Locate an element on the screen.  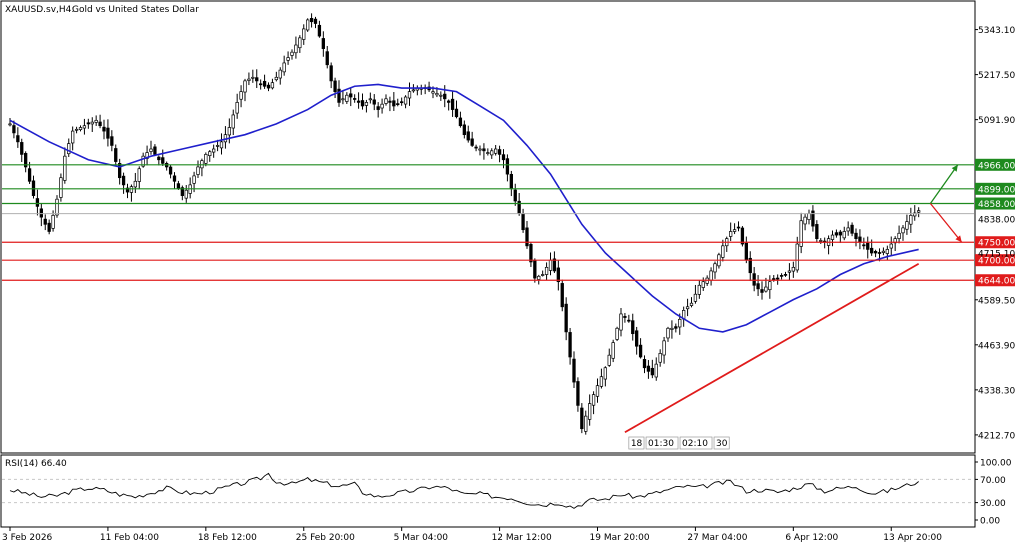
price-badge-label: 4966.00 is located at coordinates (996, 166).